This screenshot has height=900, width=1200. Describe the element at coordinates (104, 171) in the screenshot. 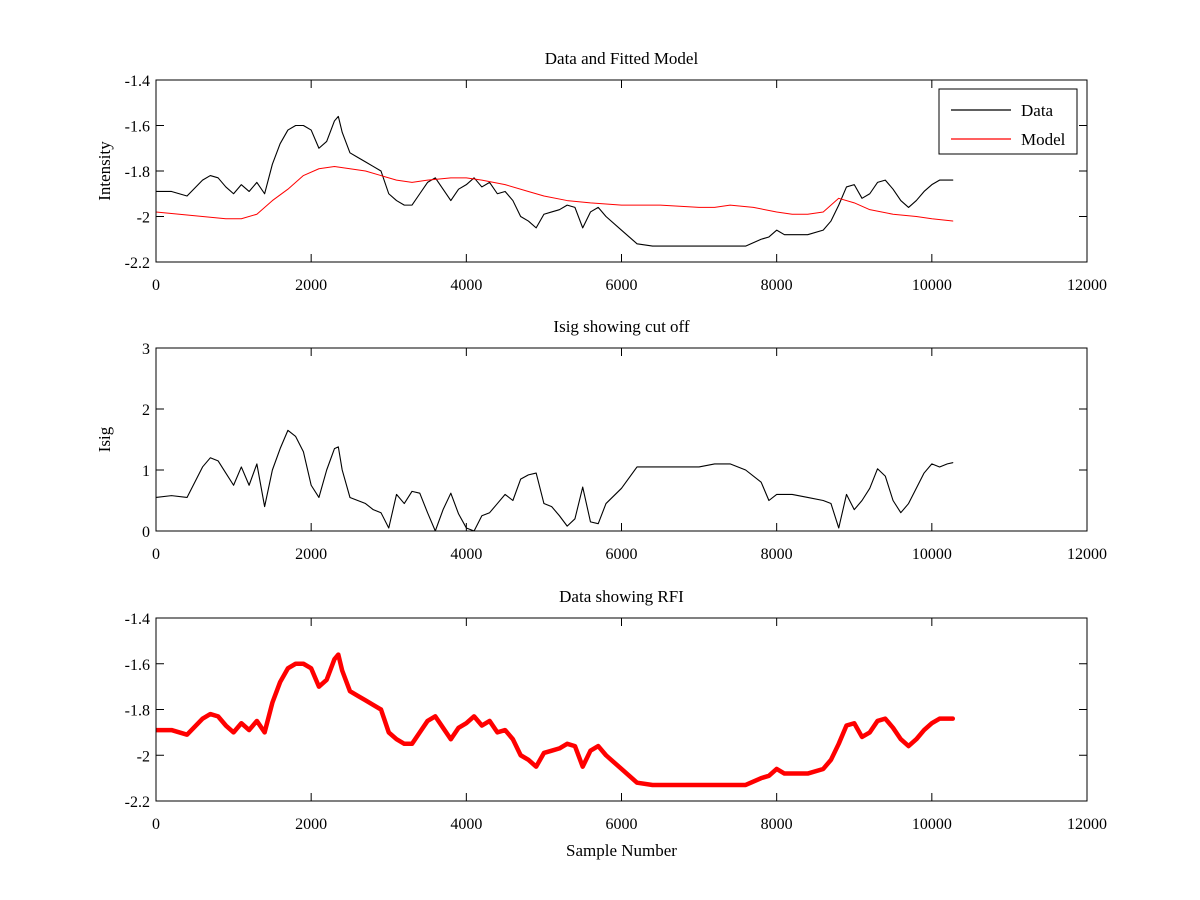

I see `y-axis-label: Intensity` at that location.